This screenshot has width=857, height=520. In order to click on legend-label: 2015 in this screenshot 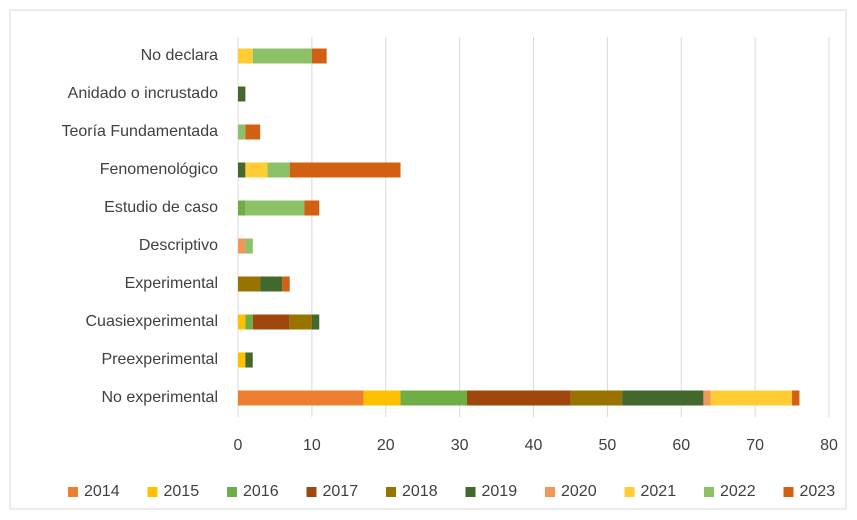, I will do `click(182, 491)`.